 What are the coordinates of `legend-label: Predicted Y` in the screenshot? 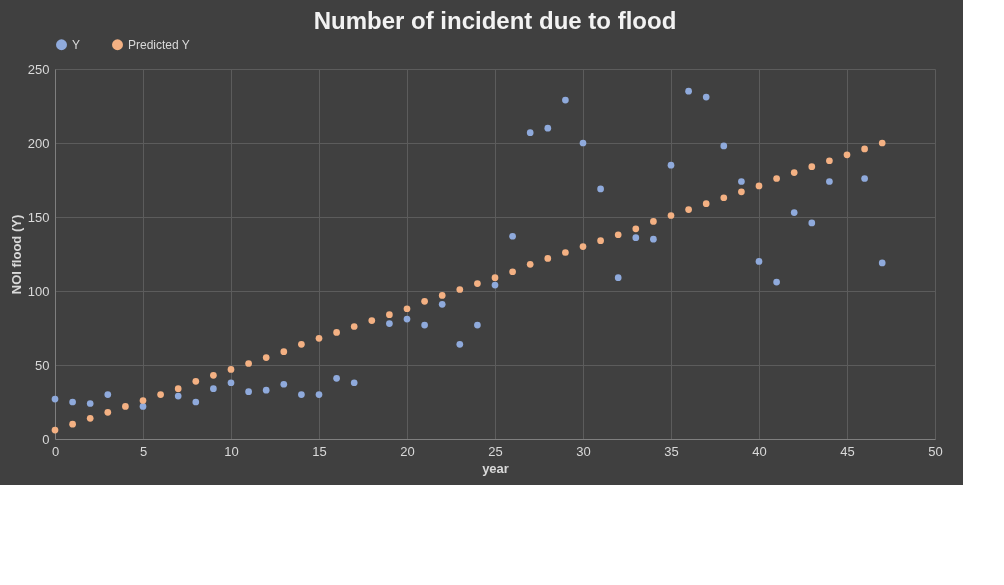 It's located at (159, 44).